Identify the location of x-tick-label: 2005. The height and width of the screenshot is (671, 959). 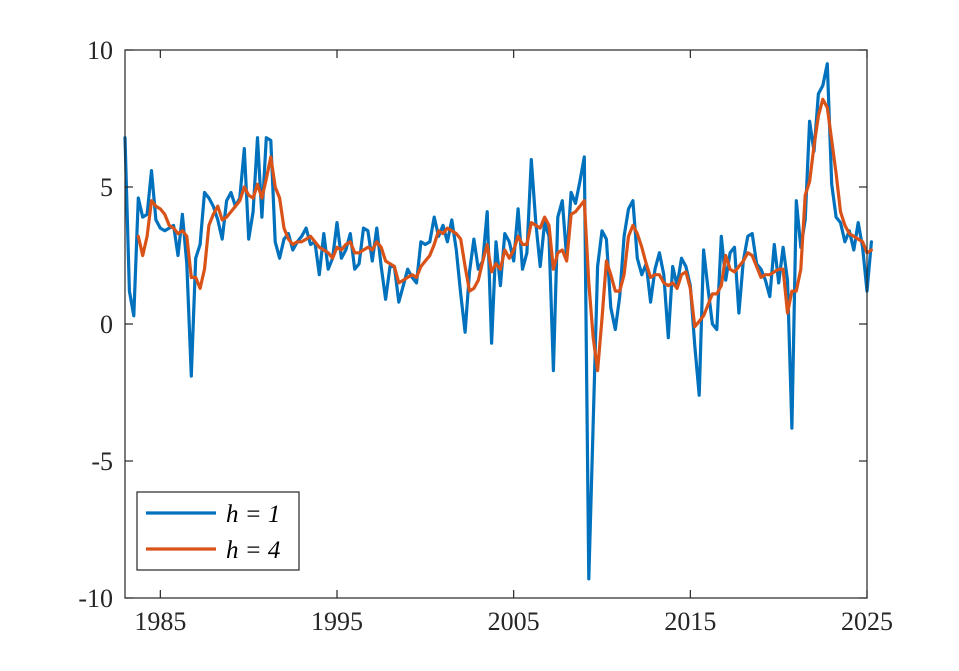
(514, 621).